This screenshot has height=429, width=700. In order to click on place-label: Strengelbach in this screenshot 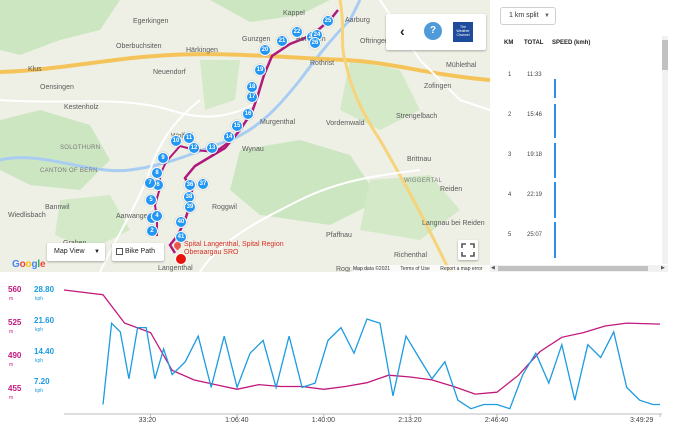, I will do `click(417, 116)`.